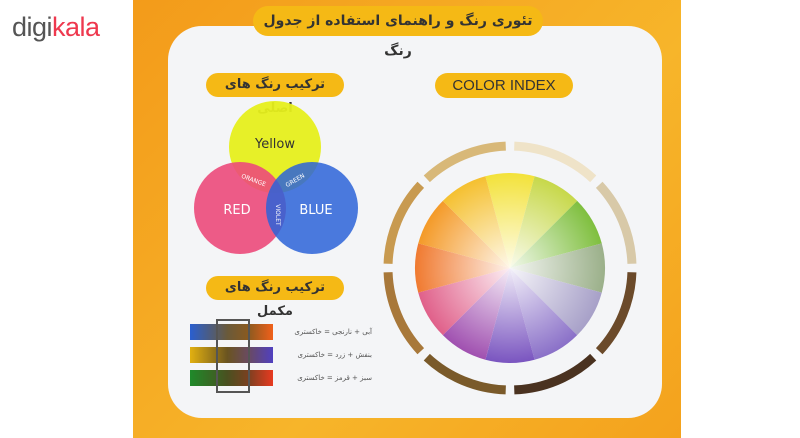  I want to click on gray-mix-frame, so click(233, 356).